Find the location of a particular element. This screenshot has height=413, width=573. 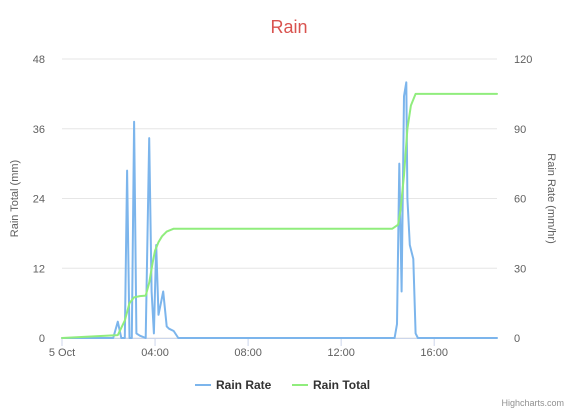

legend-item-rain-total: Rain Total is located at coordinates (331, 385).